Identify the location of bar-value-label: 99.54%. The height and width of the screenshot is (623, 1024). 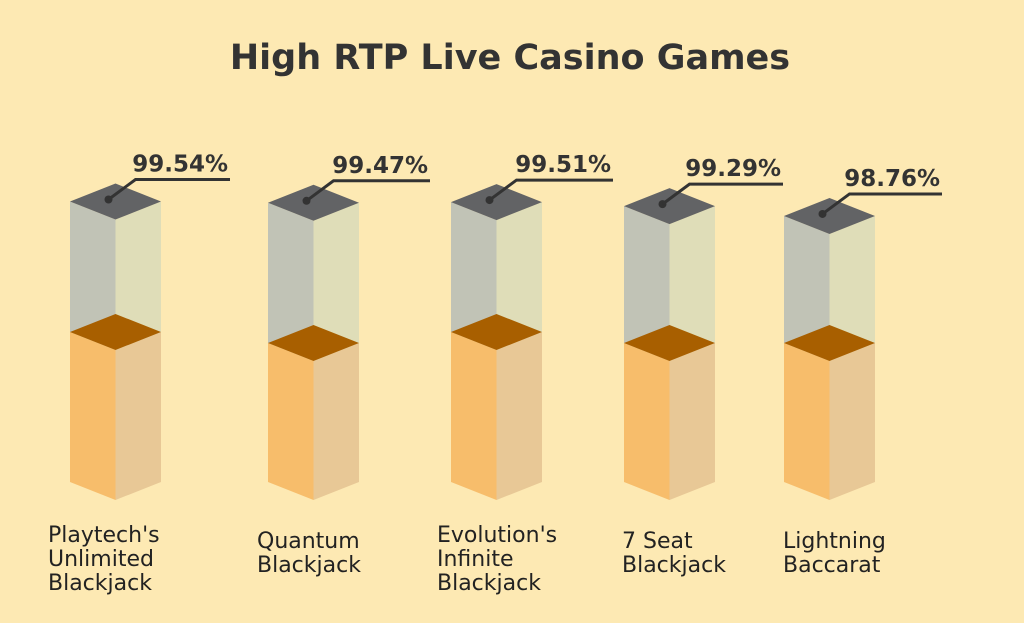
(180, 165).